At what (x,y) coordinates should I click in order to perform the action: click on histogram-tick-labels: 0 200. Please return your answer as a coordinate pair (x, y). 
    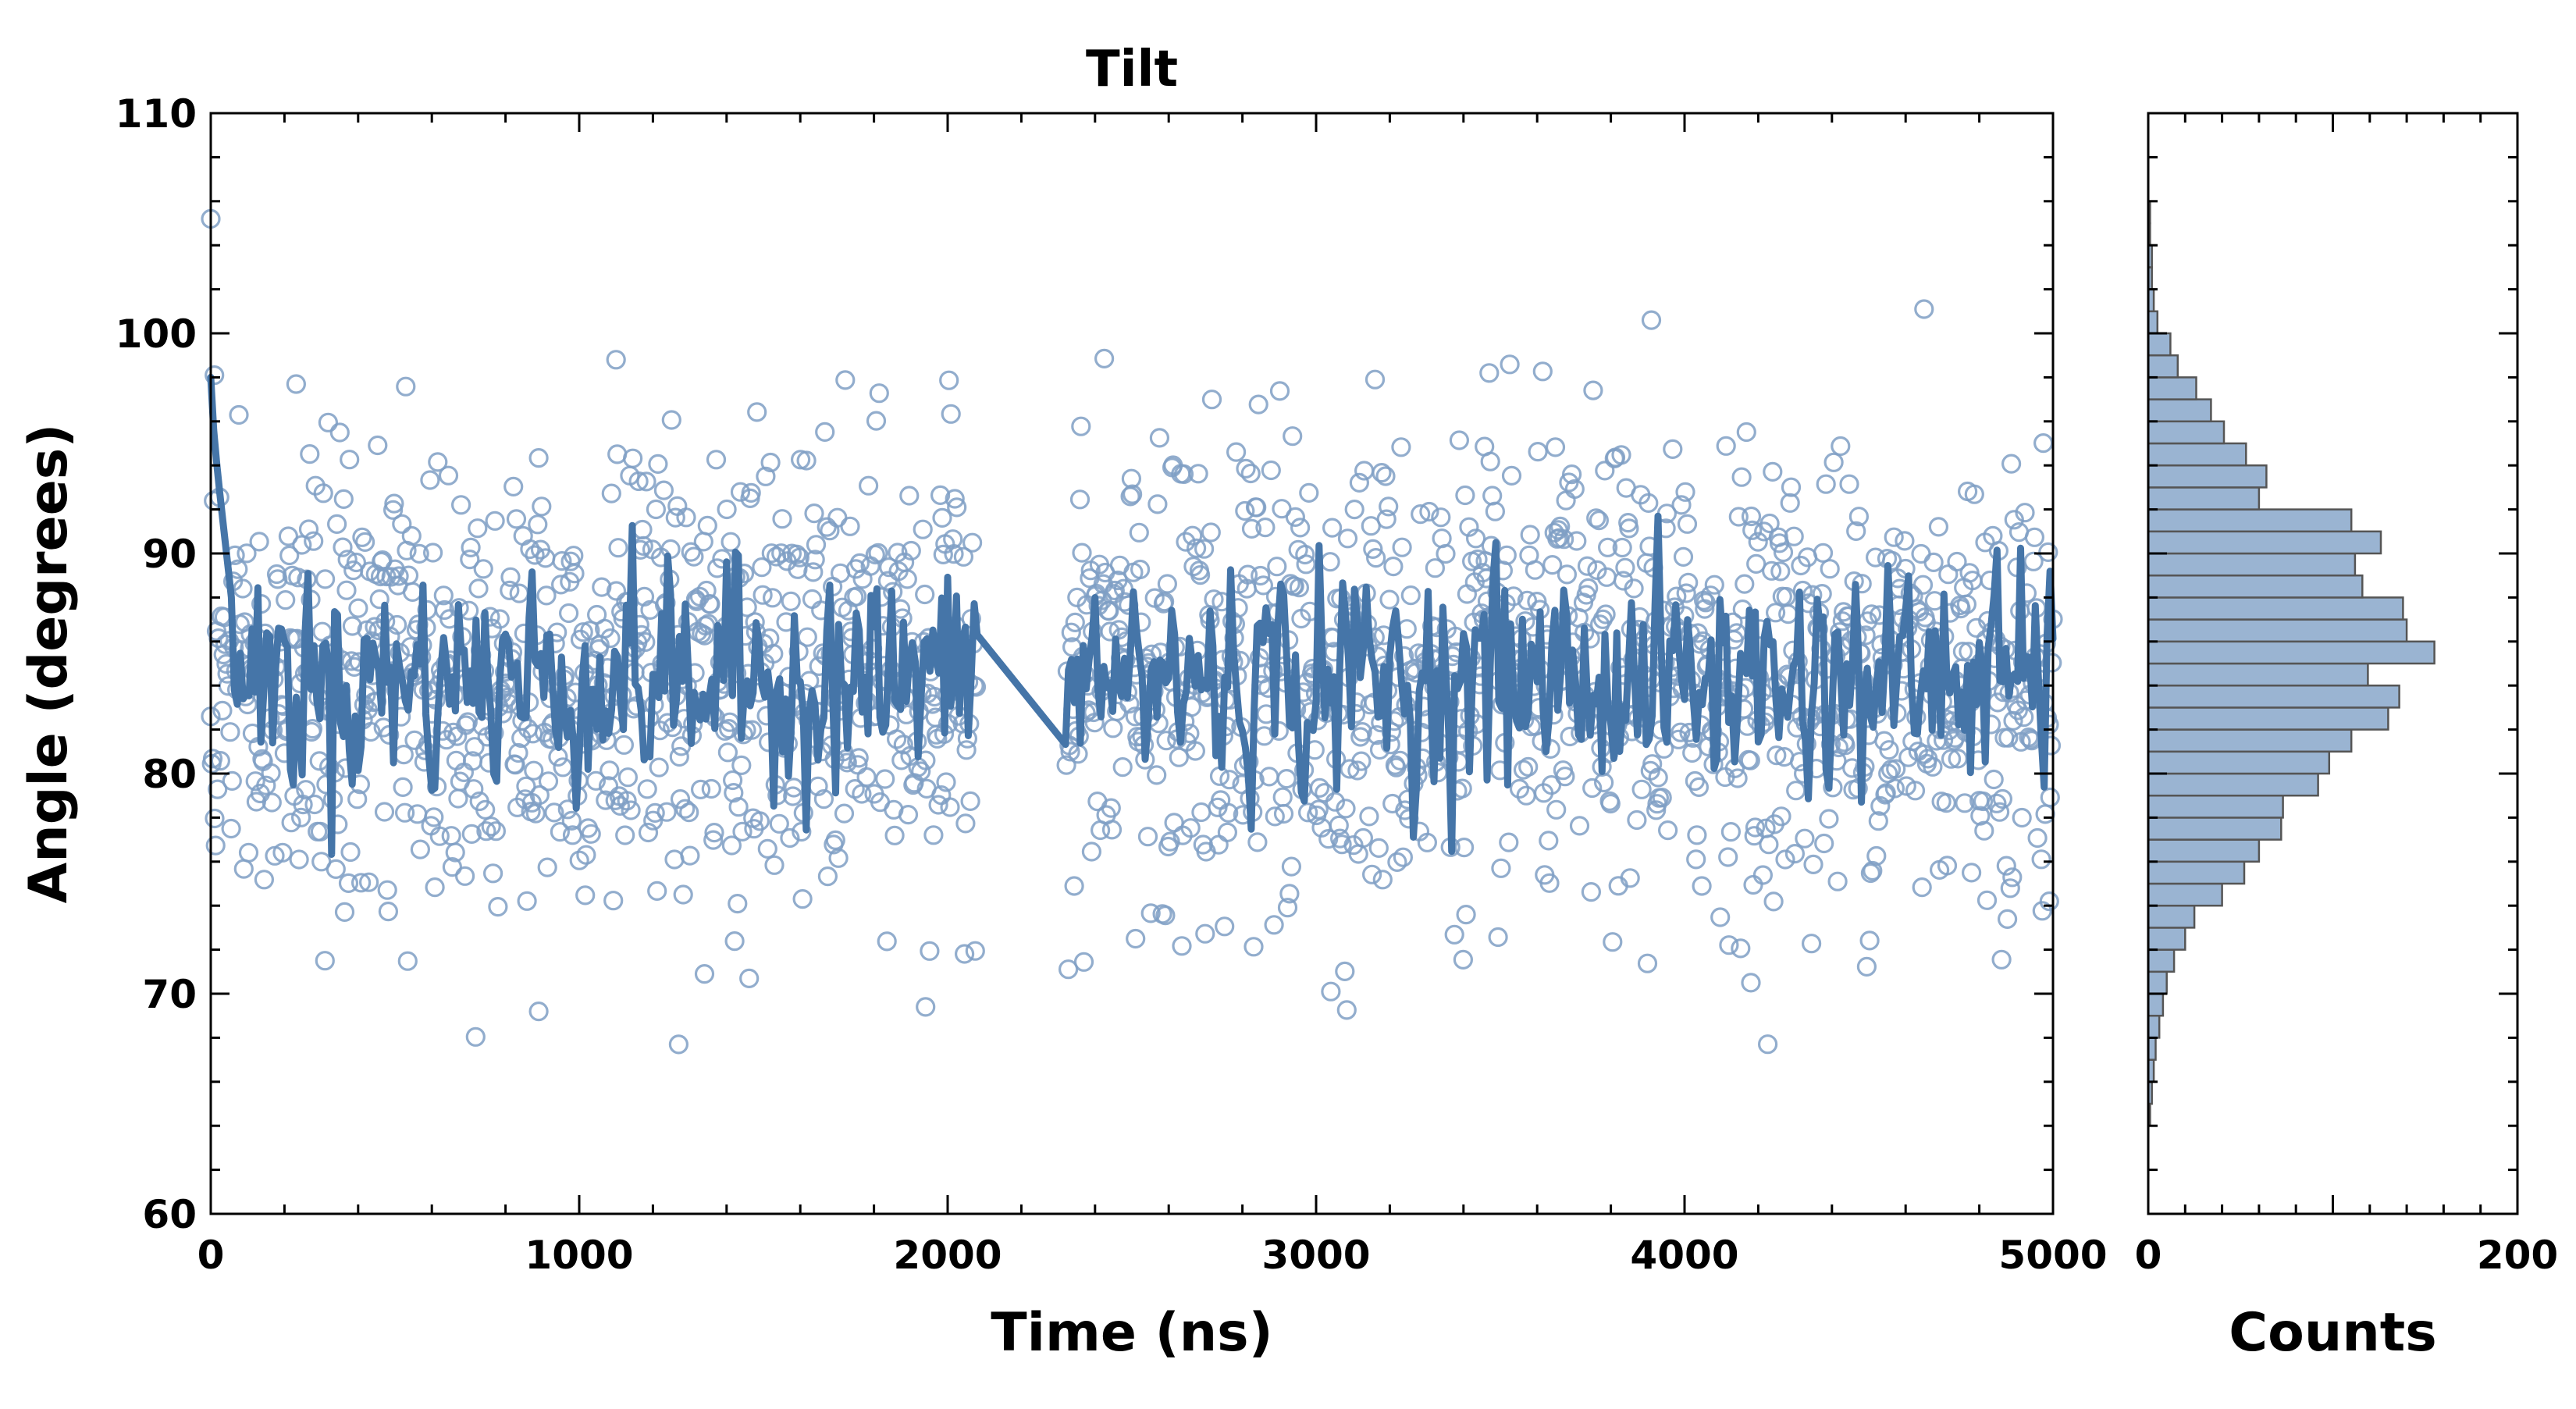
    Looking at the image, I should click on (2347, 1255).